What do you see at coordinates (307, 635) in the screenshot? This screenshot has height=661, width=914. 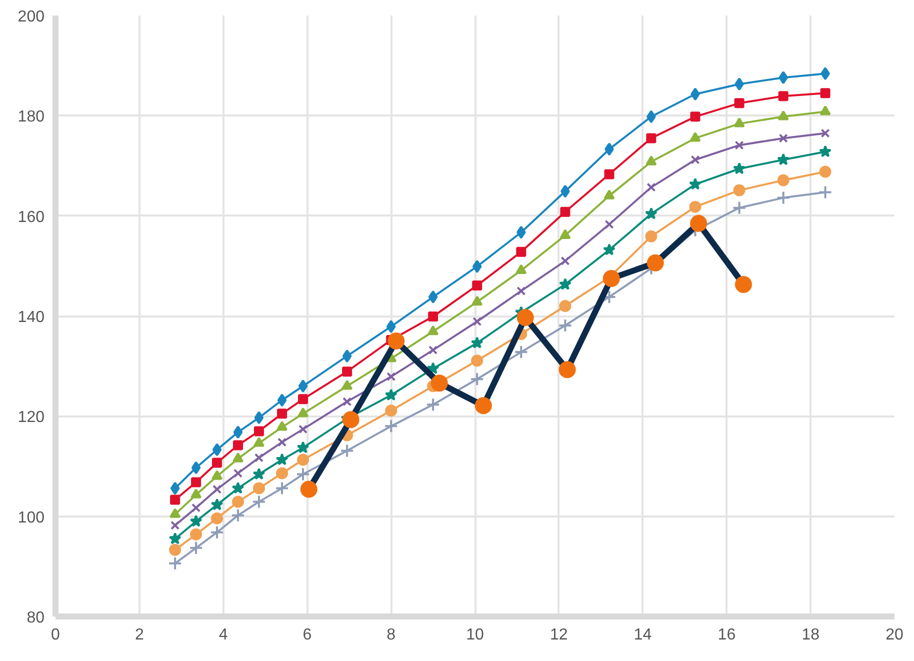 I see `x-tick-label: 6` at bounding box center [307, 635].